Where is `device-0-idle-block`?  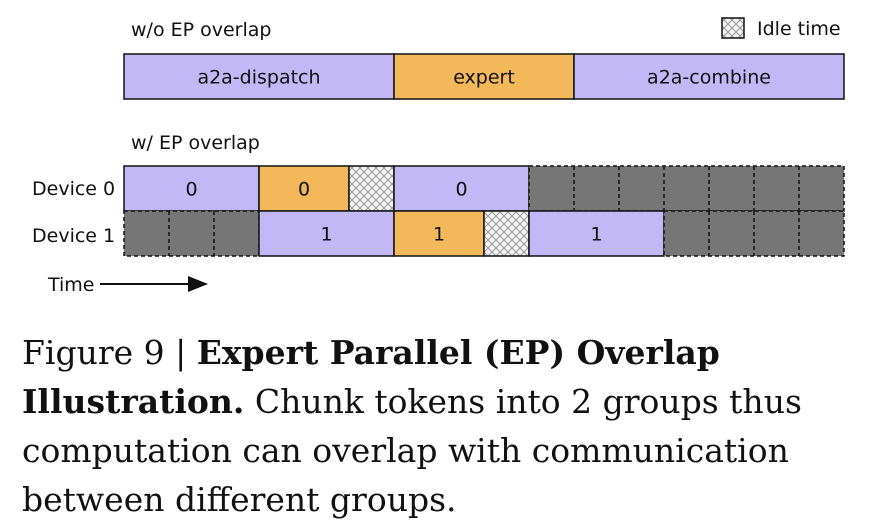
device-0-idle-block is located at coordinates (371, 188).